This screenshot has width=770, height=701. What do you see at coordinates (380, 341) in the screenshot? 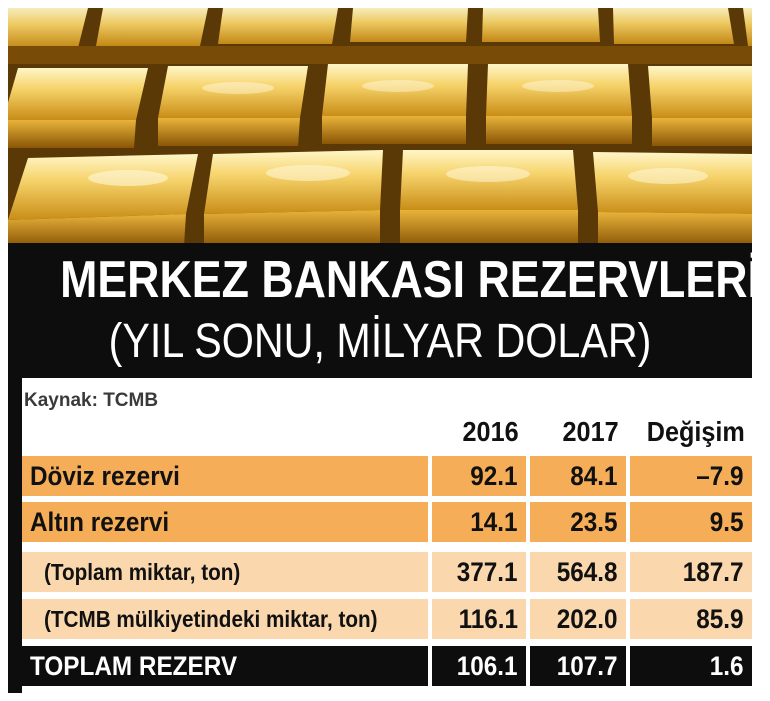
I see `page-subtitle: (YIL SONU, MİLYAR DOLAR)` at bounding box center [380, 341].